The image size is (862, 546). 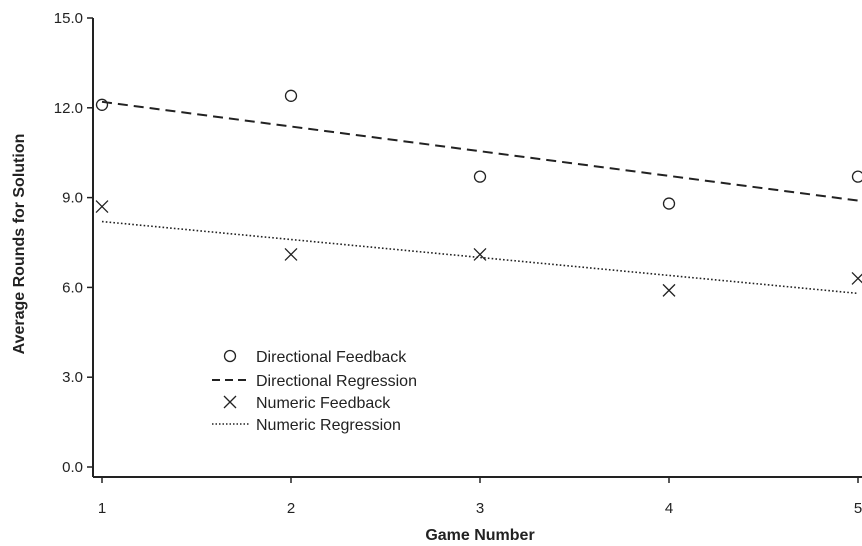 What do you see at coordinates (230, 402) in the screenshot?
I see `legend-x-marker-icon` at bounding box center [230, 402].